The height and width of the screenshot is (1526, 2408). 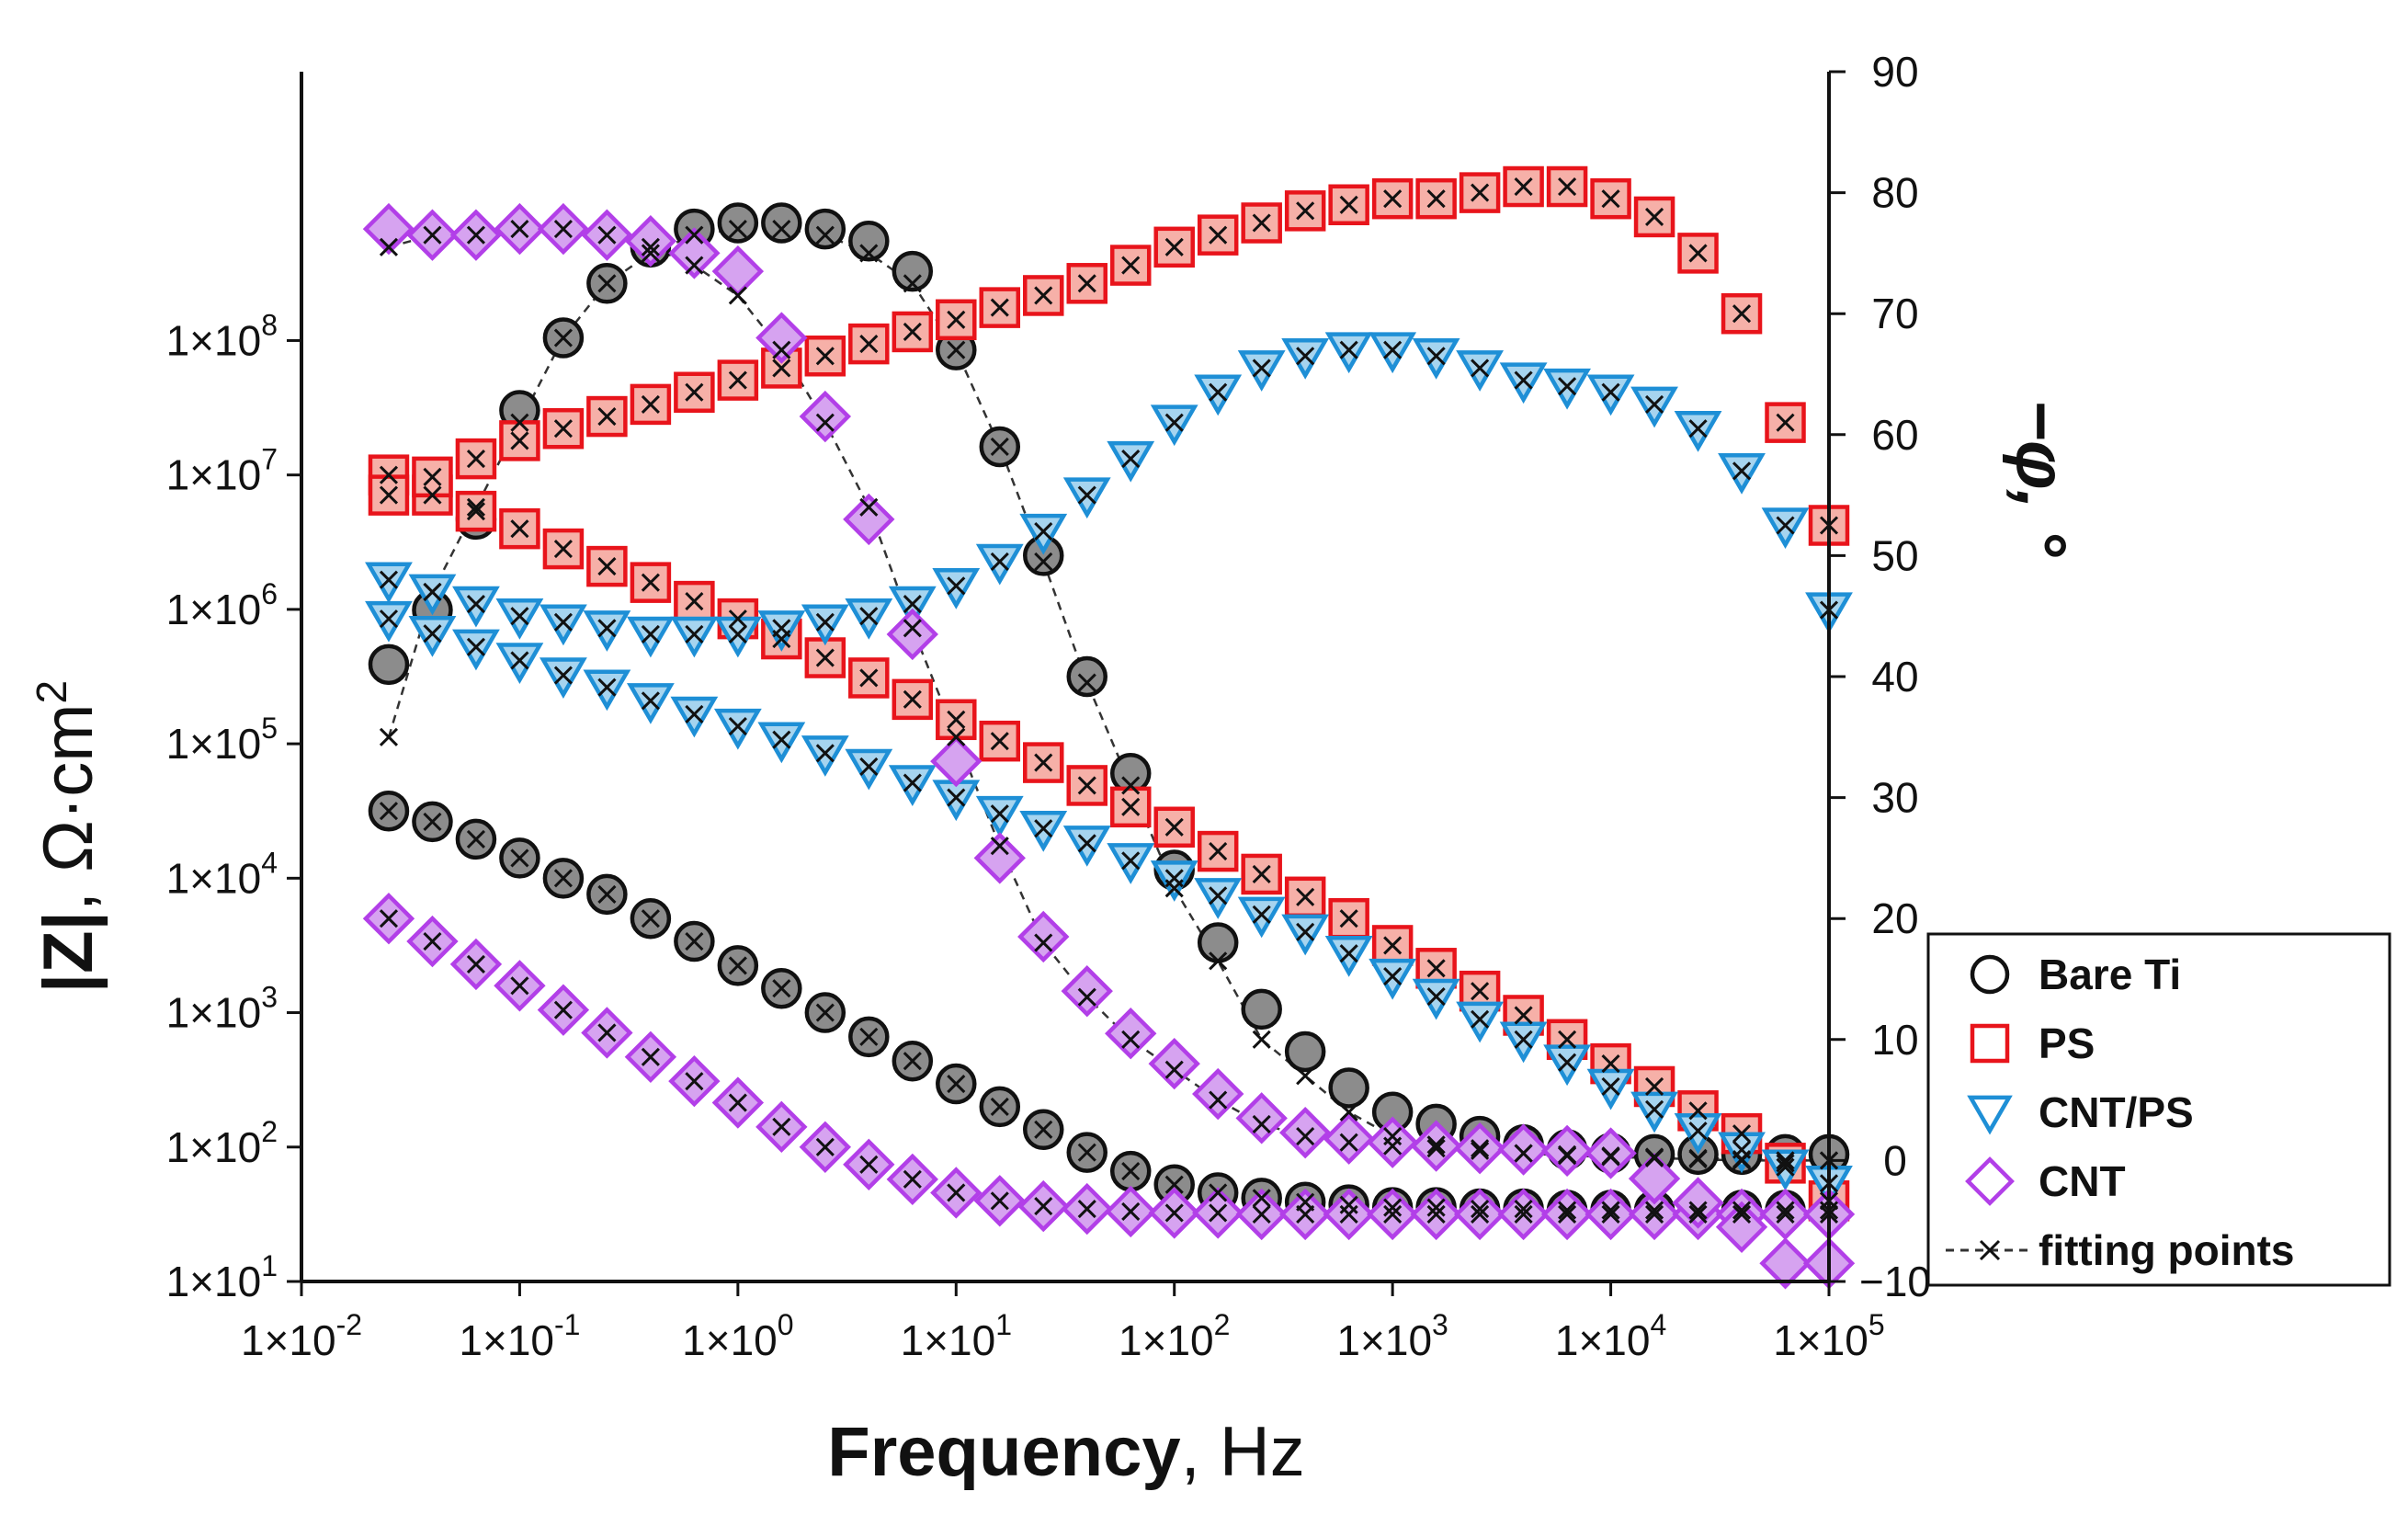 What do you see at coordinates (269, 459) in the screenshot?
I see `y-left-tick-exponent: 7` at bounding box center [269, 459].